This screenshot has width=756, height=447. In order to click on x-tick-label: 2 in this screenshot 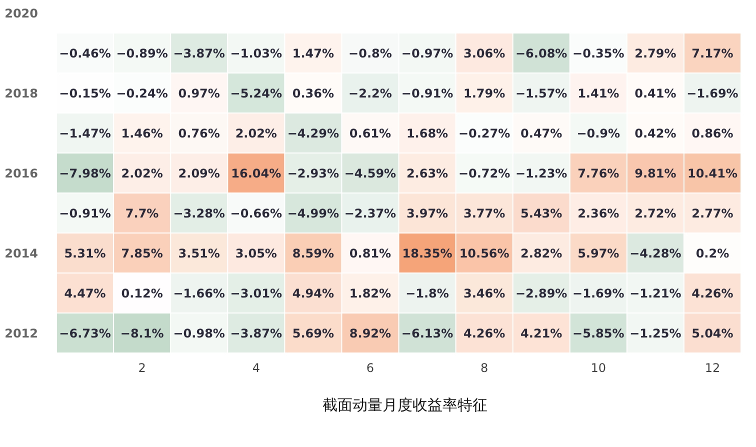, I will do `click(142, 368)`.